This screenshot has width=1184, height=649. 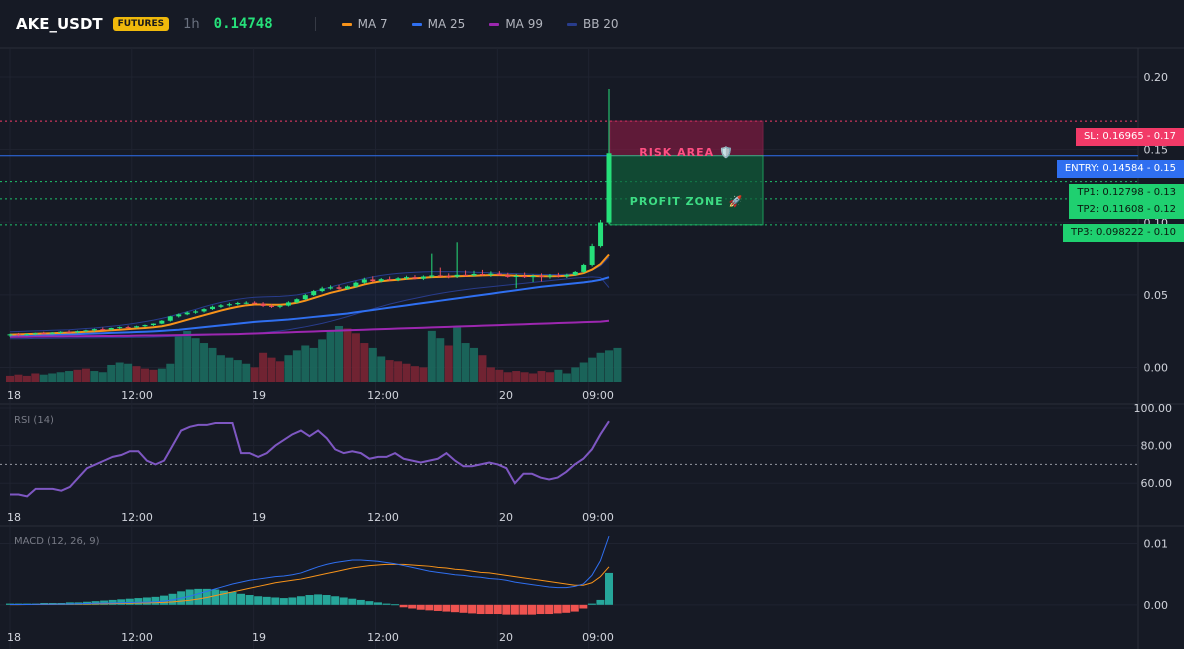 I want to click on symbol-name: AKE_USDT, so click(x=59, y=24).